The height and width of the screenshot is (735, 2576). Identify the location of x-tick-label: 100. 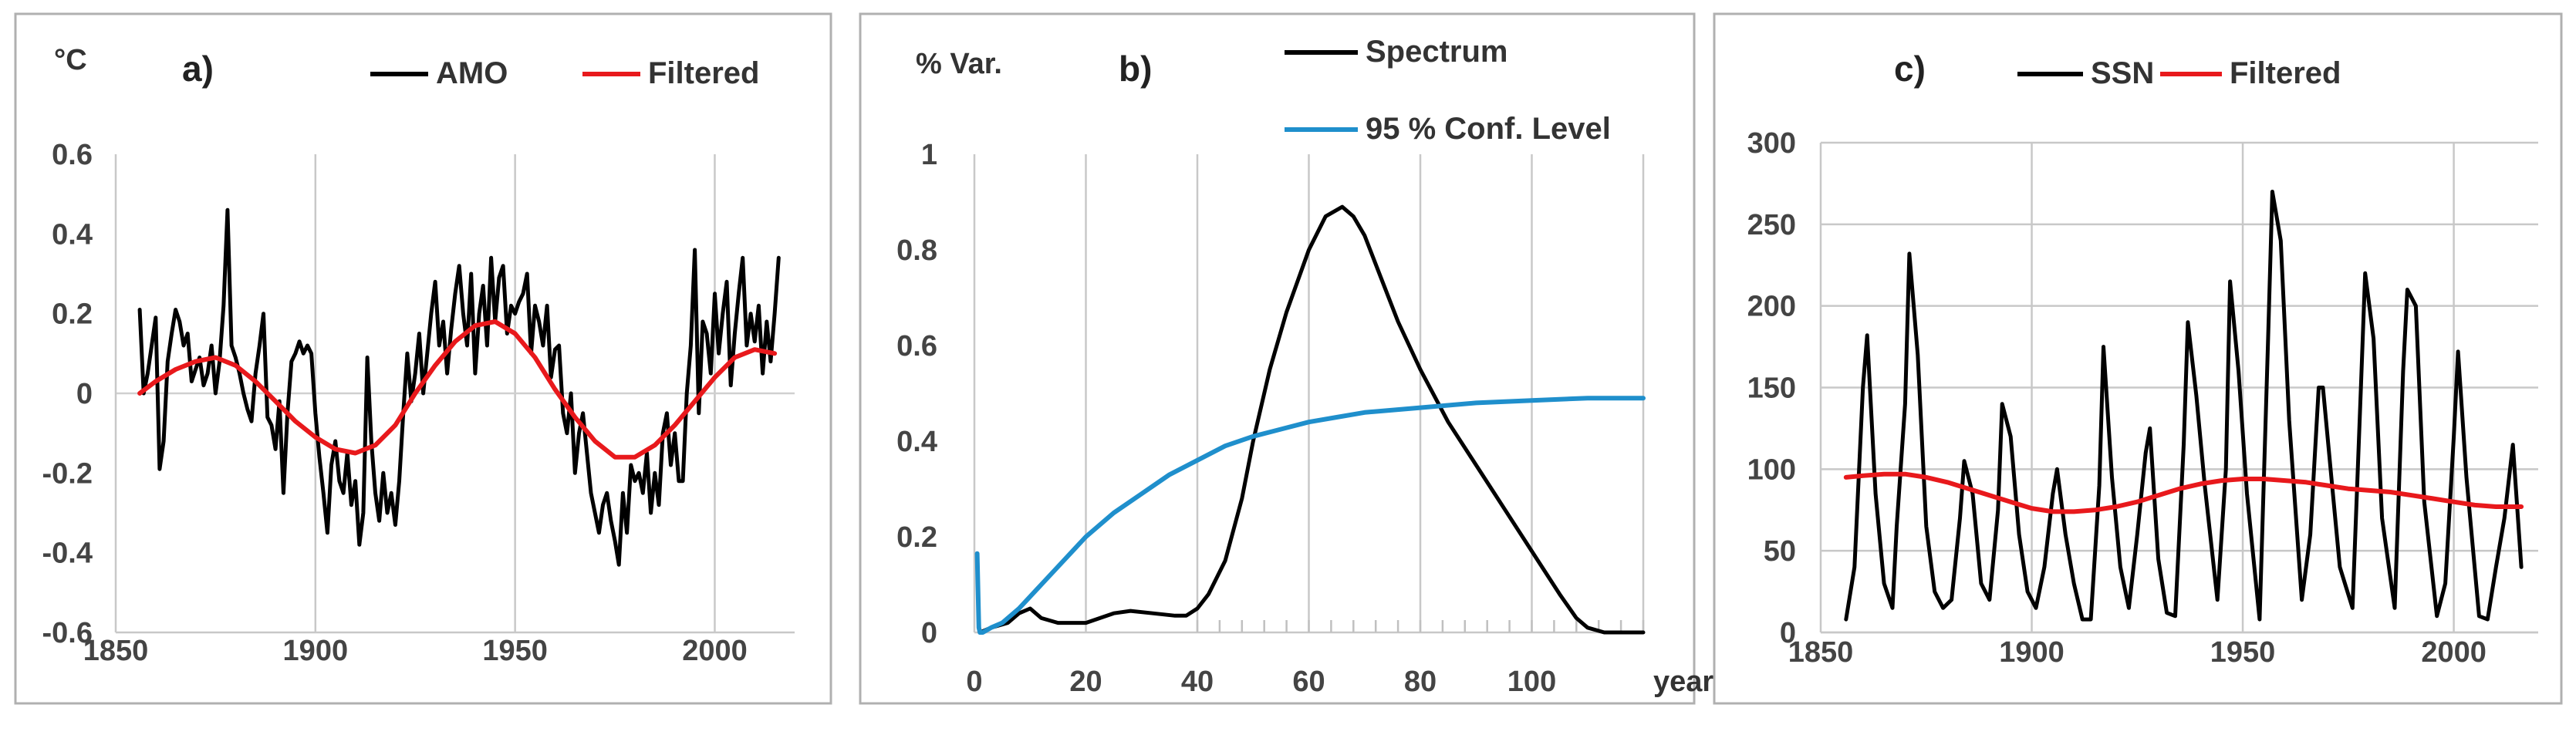
(1532, 682).